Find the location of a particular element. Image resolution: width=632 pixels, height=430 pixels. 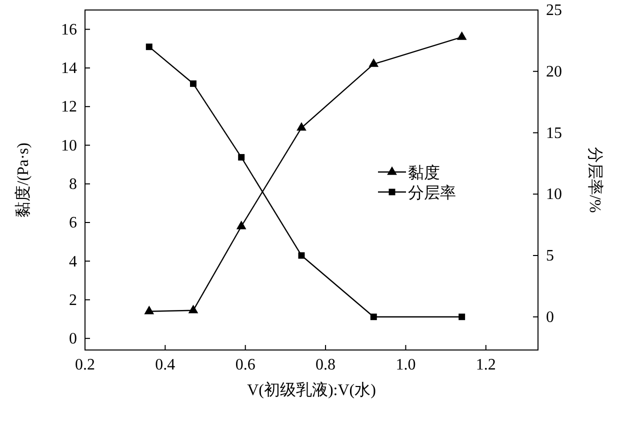

y2-tick-label: 10 is located at coordinates (554, 195).